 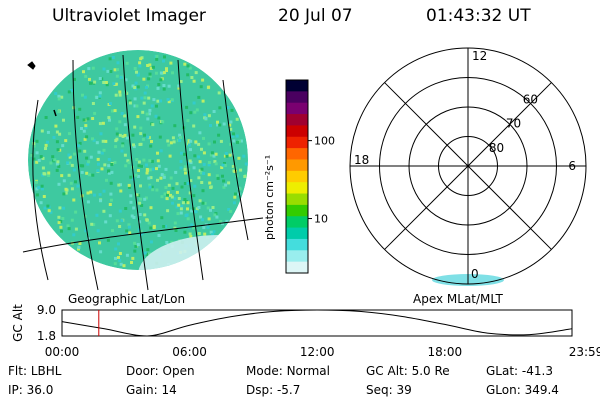 I want to click on apex-label: Apex MLat/MLT, so click(x=458, y=299).